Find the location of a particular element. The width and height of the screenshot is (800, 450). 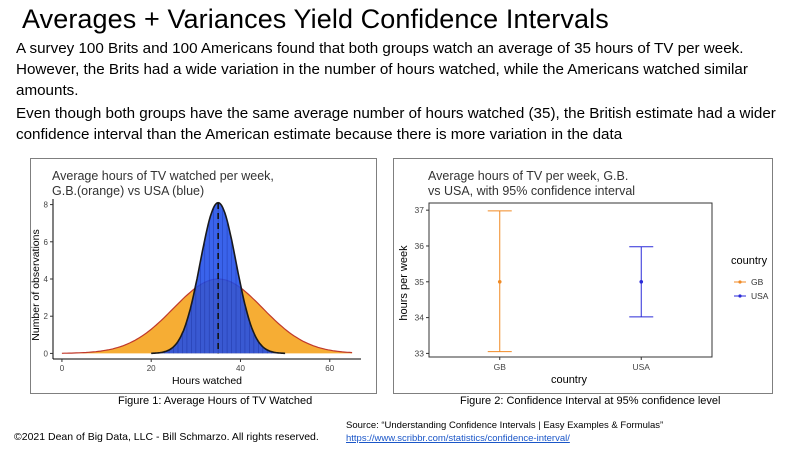

chart1-xlabel: Hours watched is located at coordinates (207, 381).